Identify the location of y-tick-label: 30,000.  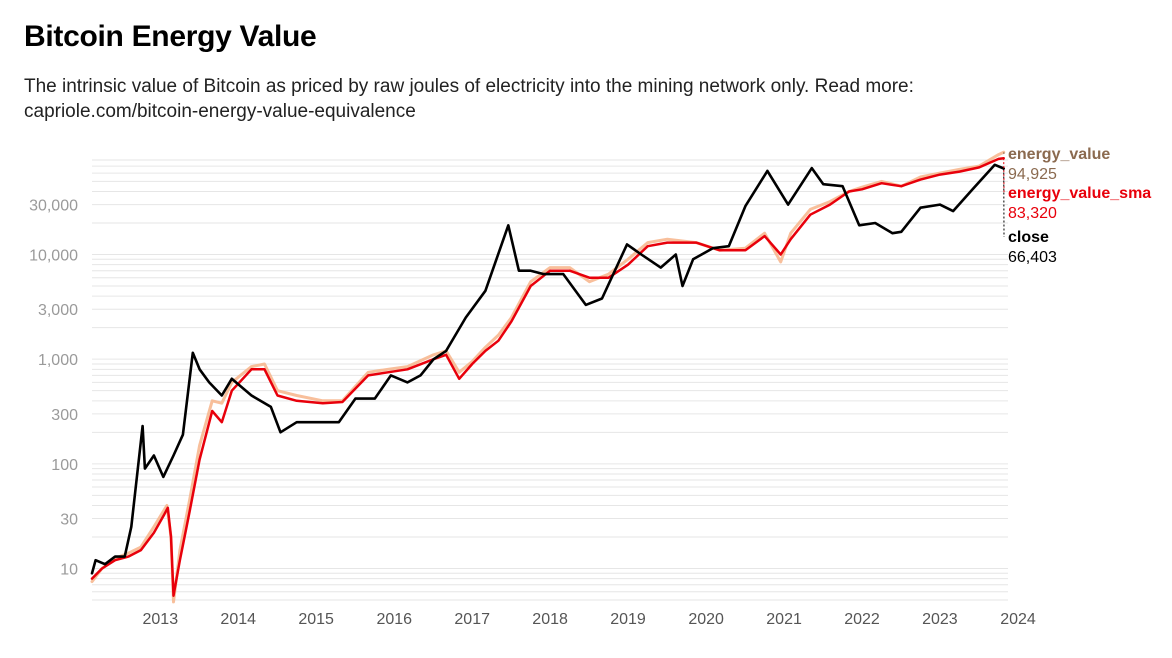
(53, 206).